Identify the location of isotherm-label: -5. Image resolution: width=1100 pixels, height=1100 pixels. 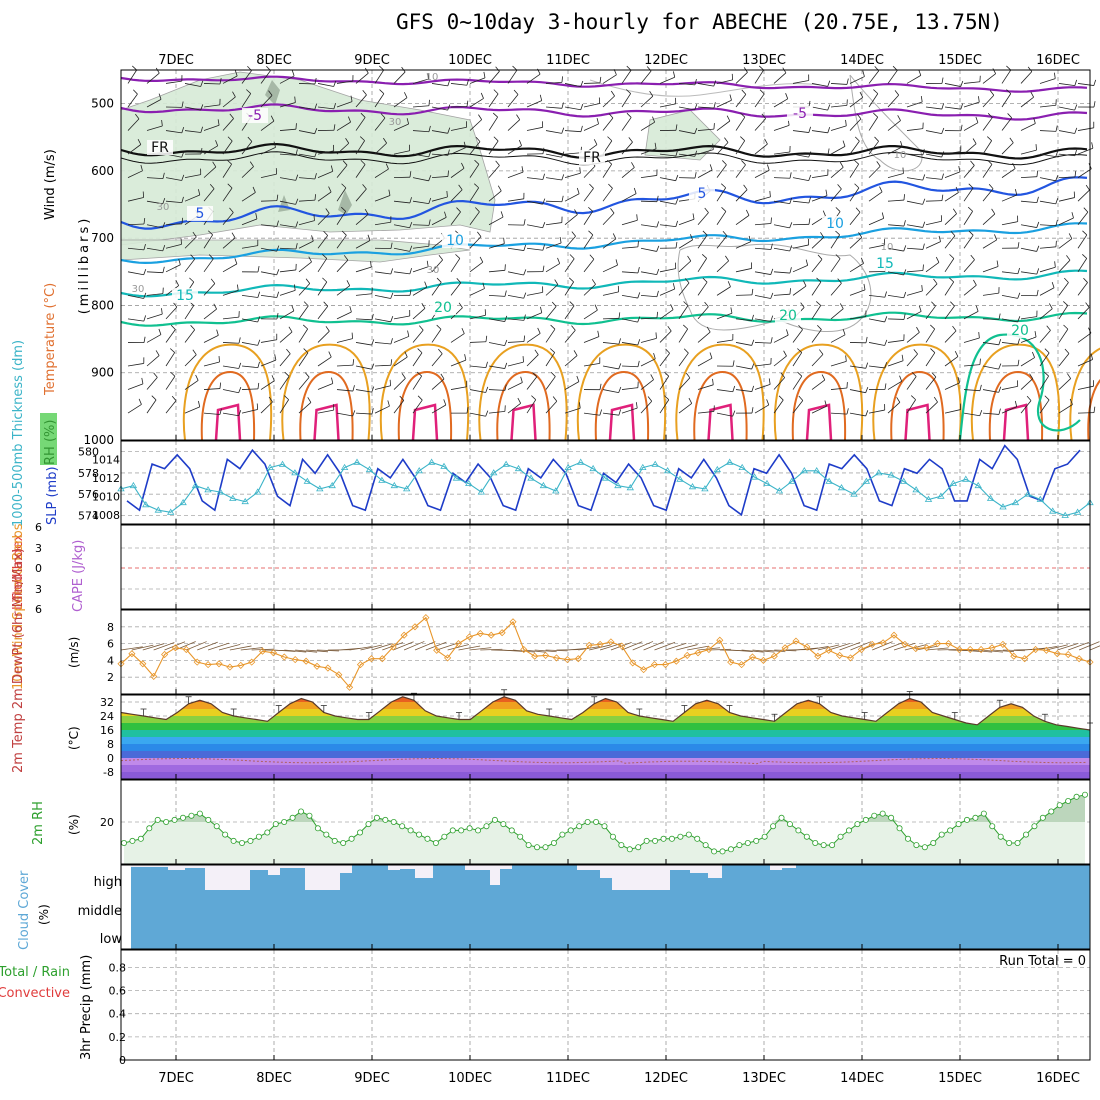
(800, 114).